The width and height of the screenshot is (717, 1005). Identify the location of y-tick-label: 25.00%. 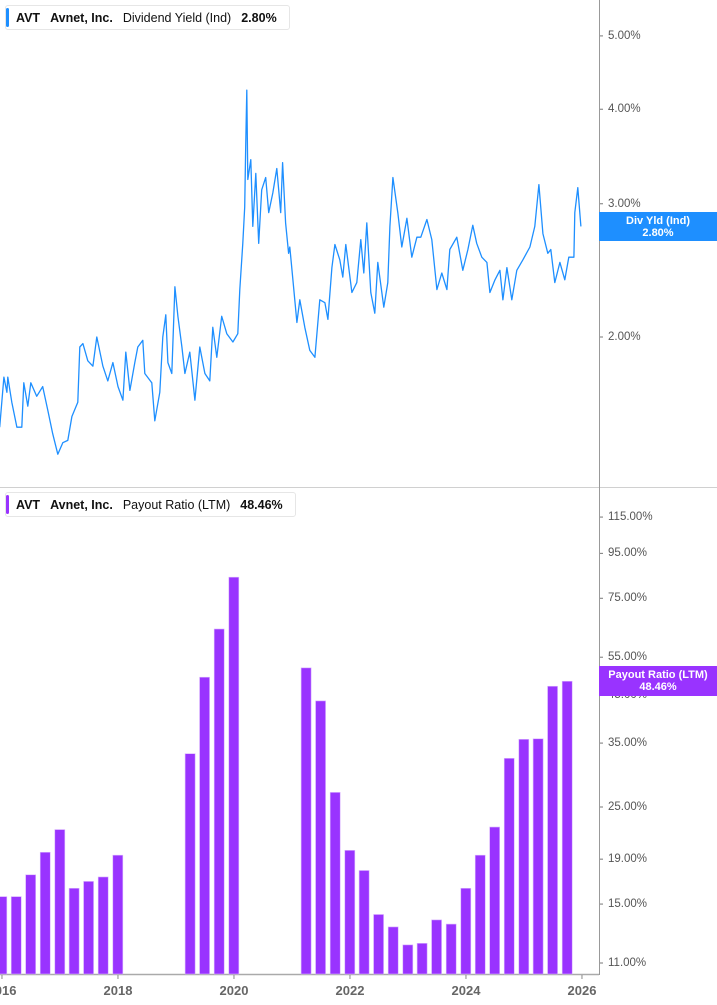
(628, 807).